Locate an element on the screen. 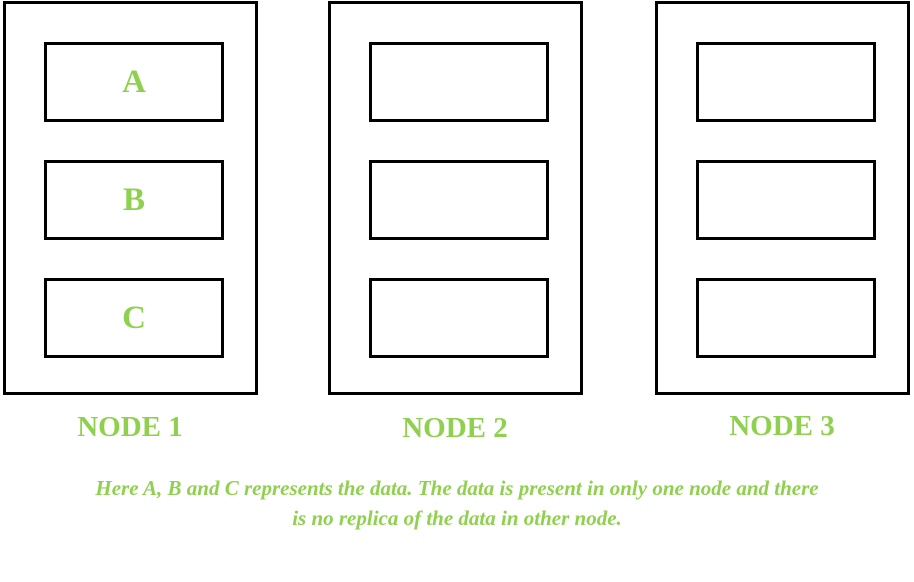 Image resolution: width=914 pixels, height=582 pixels. node-1-label: NODE 1 is located at coordinates (130, 427).